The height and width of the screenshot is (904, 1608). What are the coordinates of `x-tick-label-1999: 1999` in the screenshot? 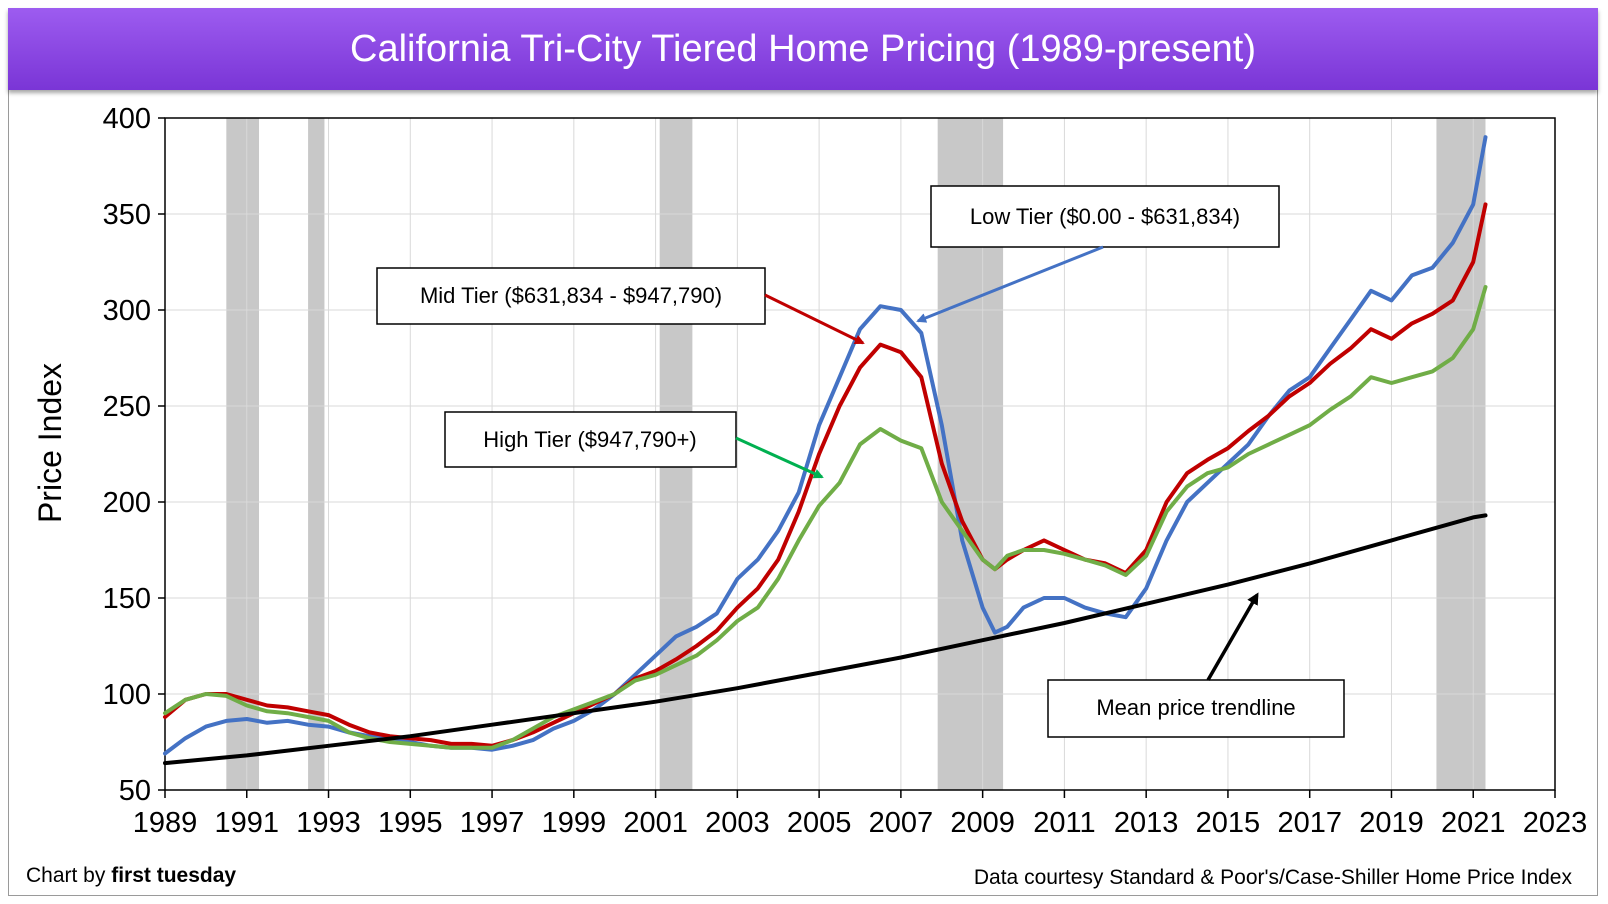 It's located at (574, 823).